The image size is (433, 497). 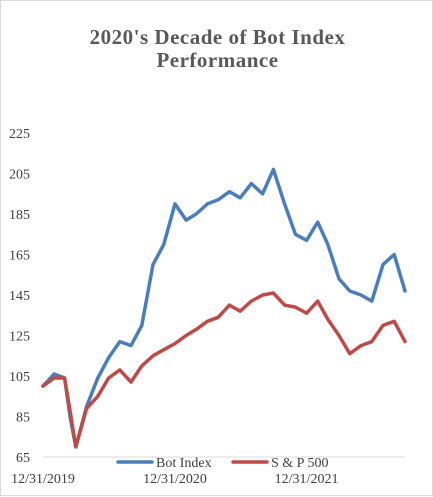 What do you see at coordinates (184, 463) in the screenshot?
I see `legend-label: Bot Index` at bounding box center [184, 463].